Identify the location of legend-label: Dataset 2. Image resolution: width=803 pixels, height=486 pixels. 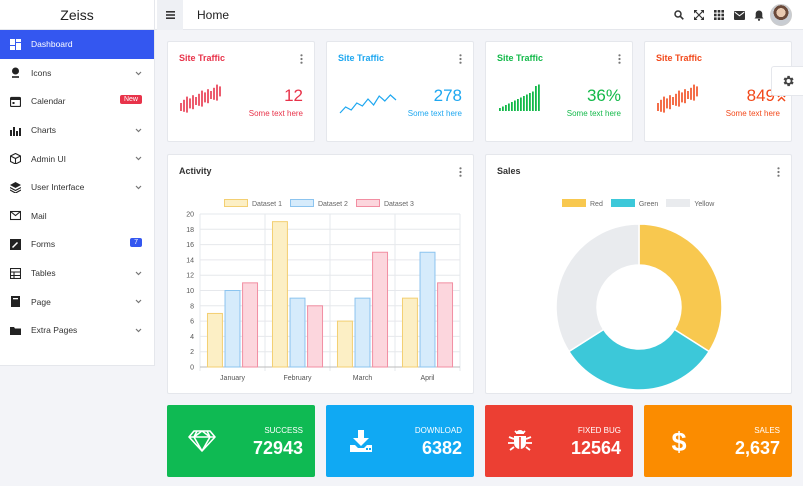
(332, 204).